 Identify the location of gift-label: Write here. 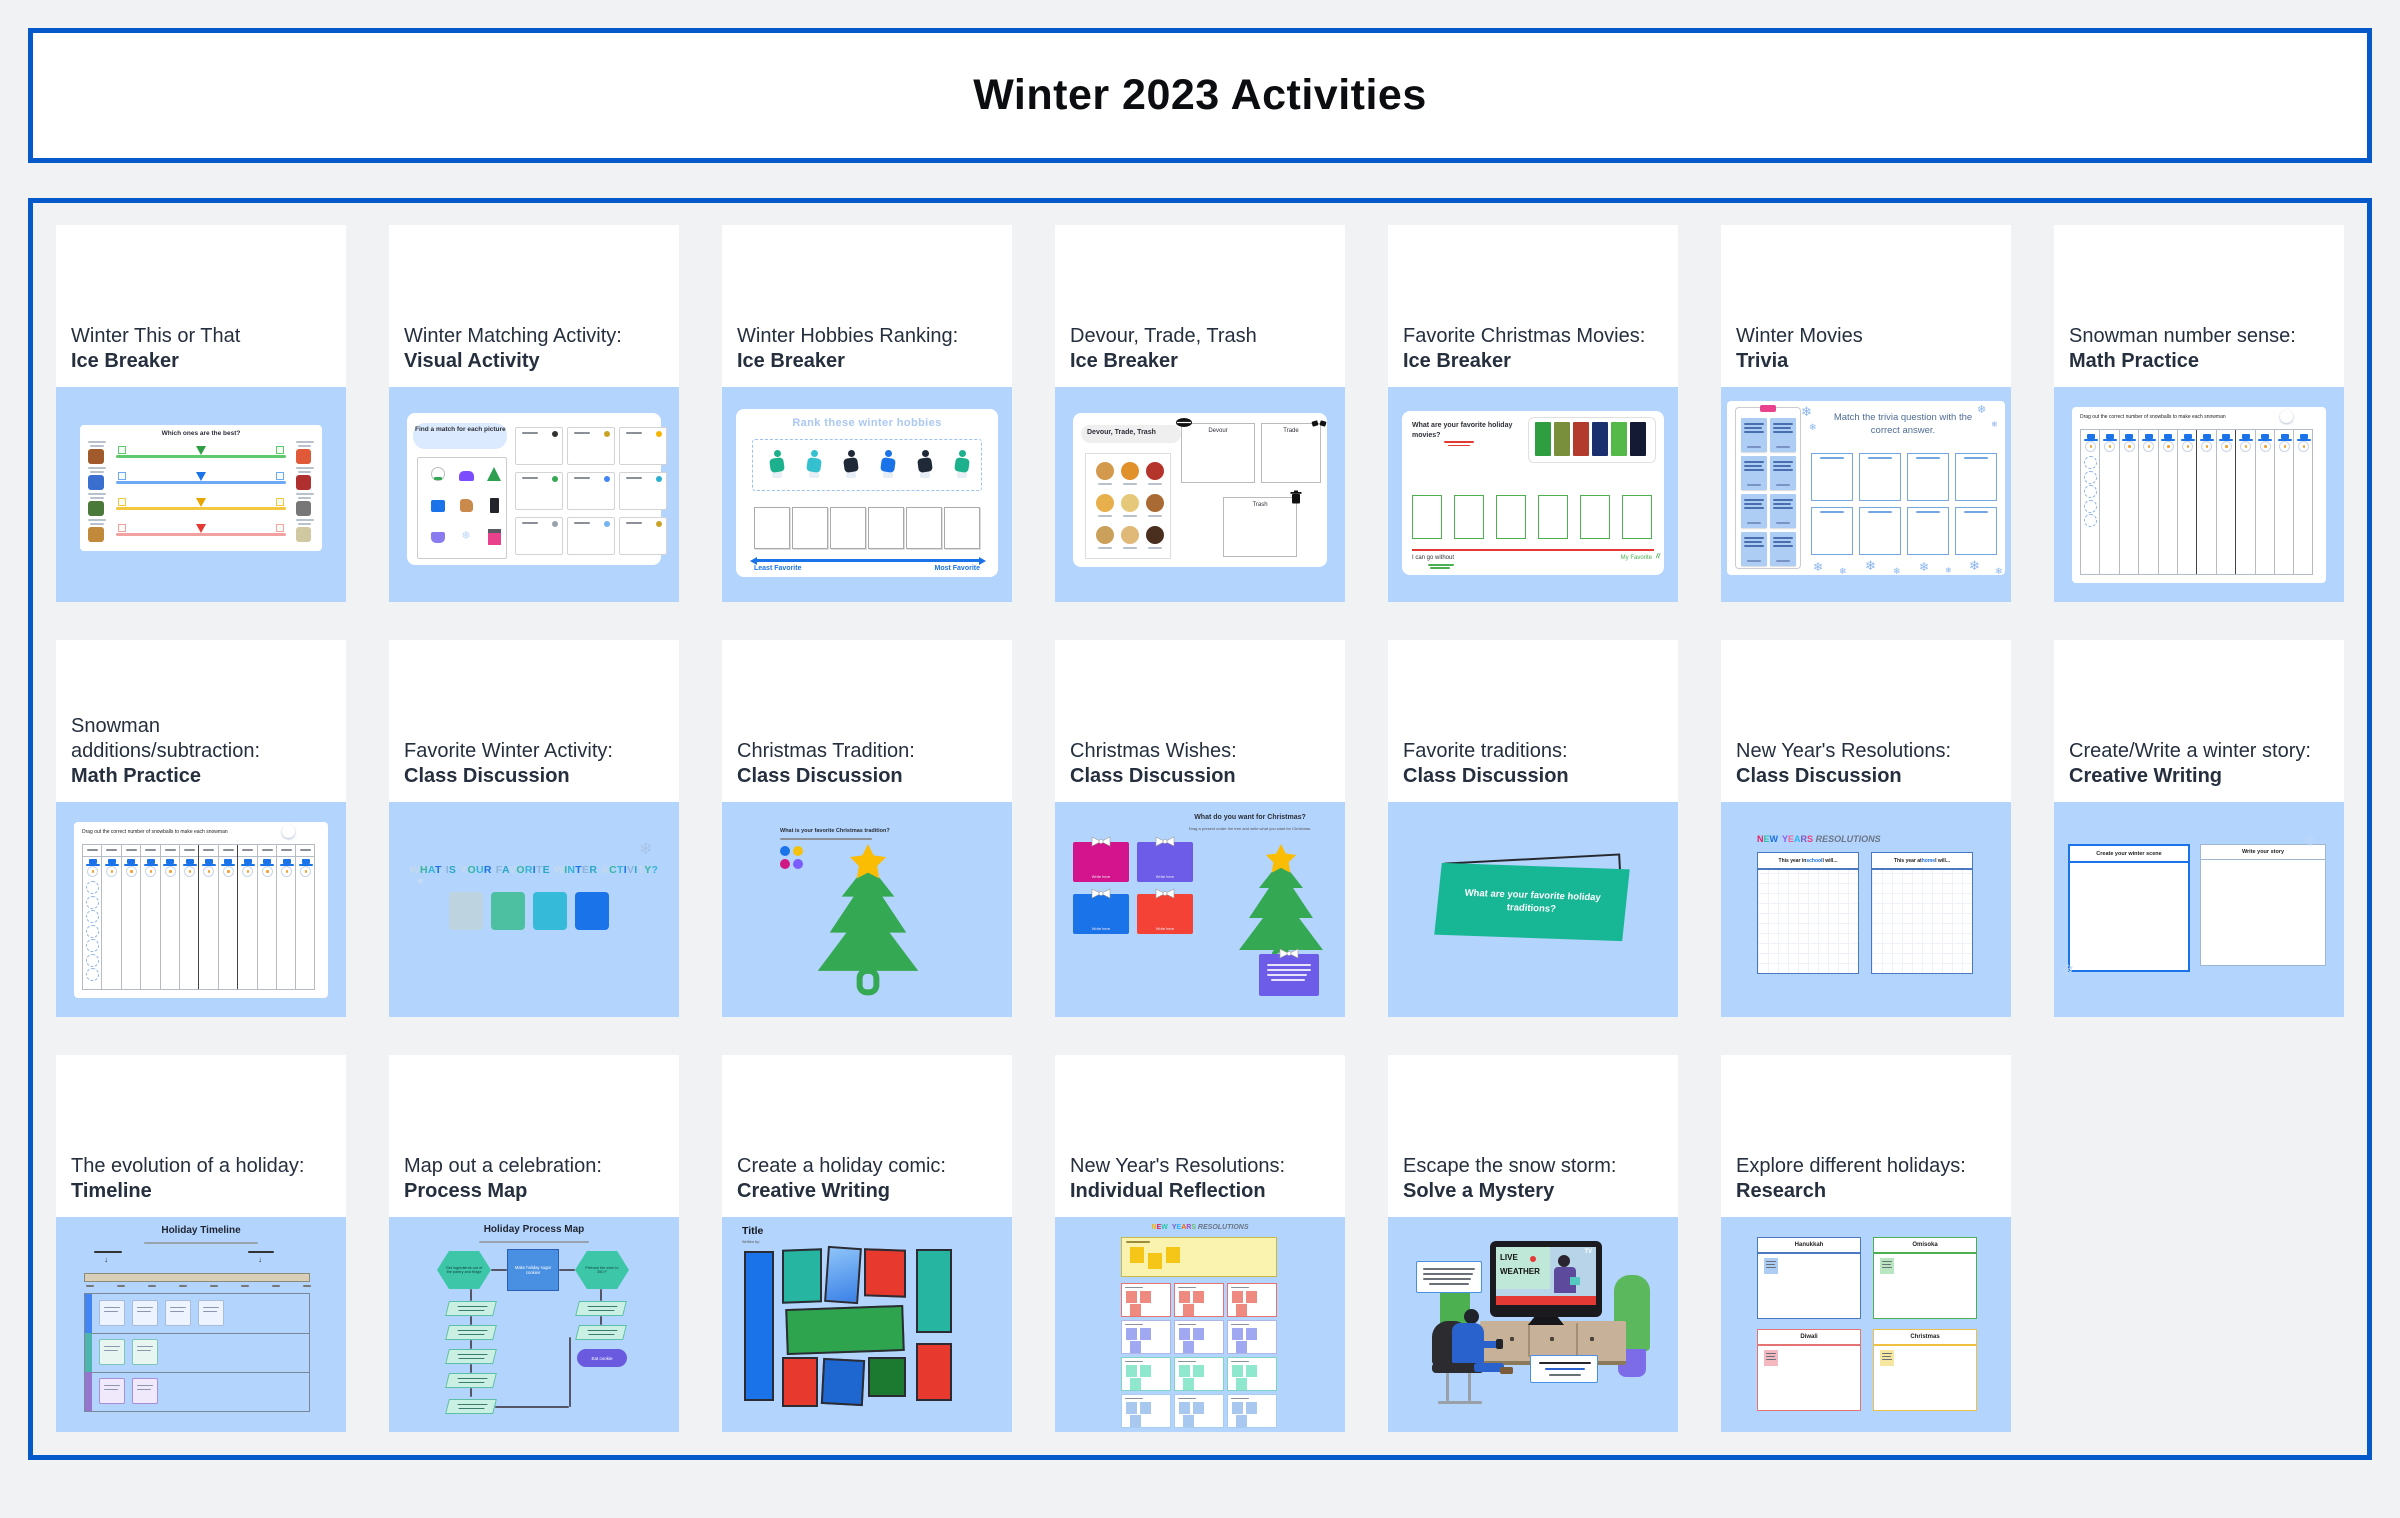
(1101, 928).